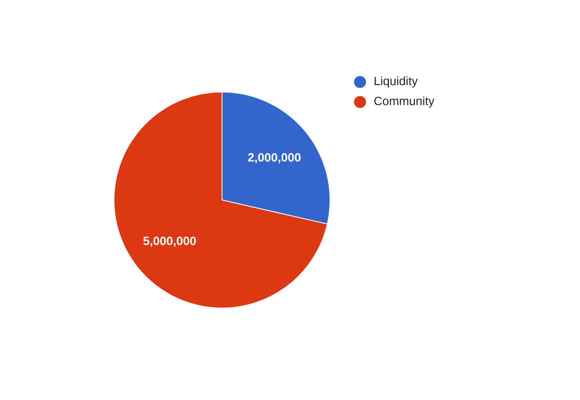 The height and width of the screenshot is (400, 580). Describe the element at coordinates (396, 82) in the screenshot. I see `legend-label: Liquidity` at that location.